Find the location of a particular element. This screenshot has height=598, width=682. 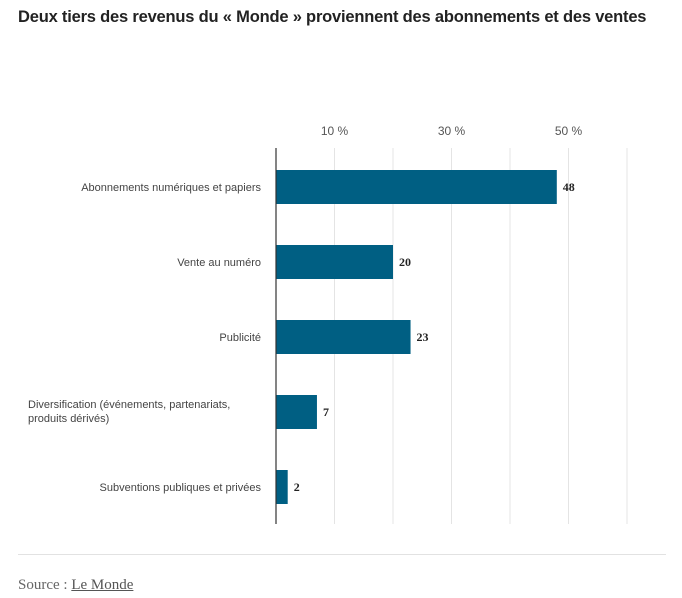

divider is located at coordinates (342, 554).